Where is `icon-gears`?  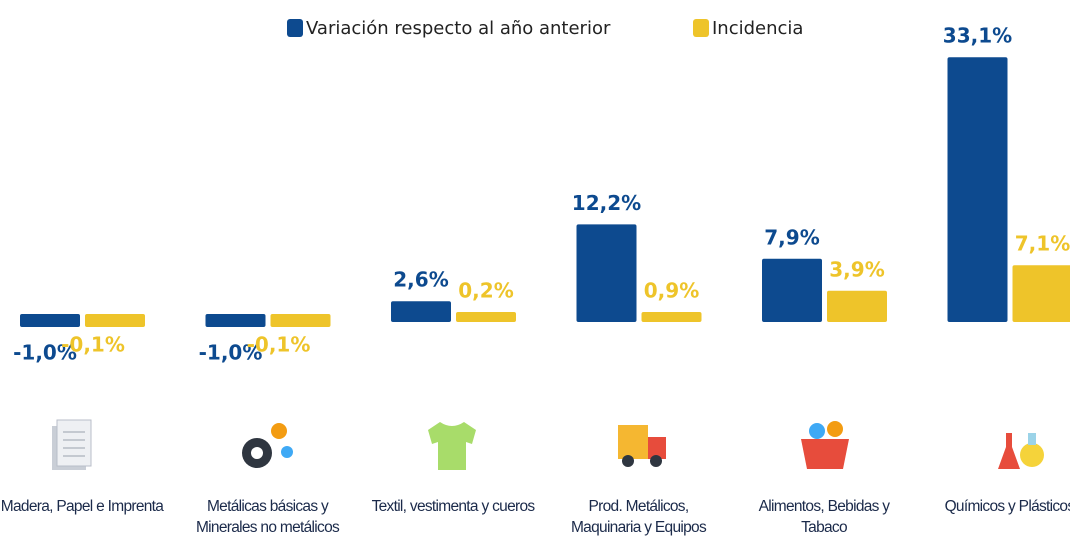
icon-gears is located at coordinates (267, 445).